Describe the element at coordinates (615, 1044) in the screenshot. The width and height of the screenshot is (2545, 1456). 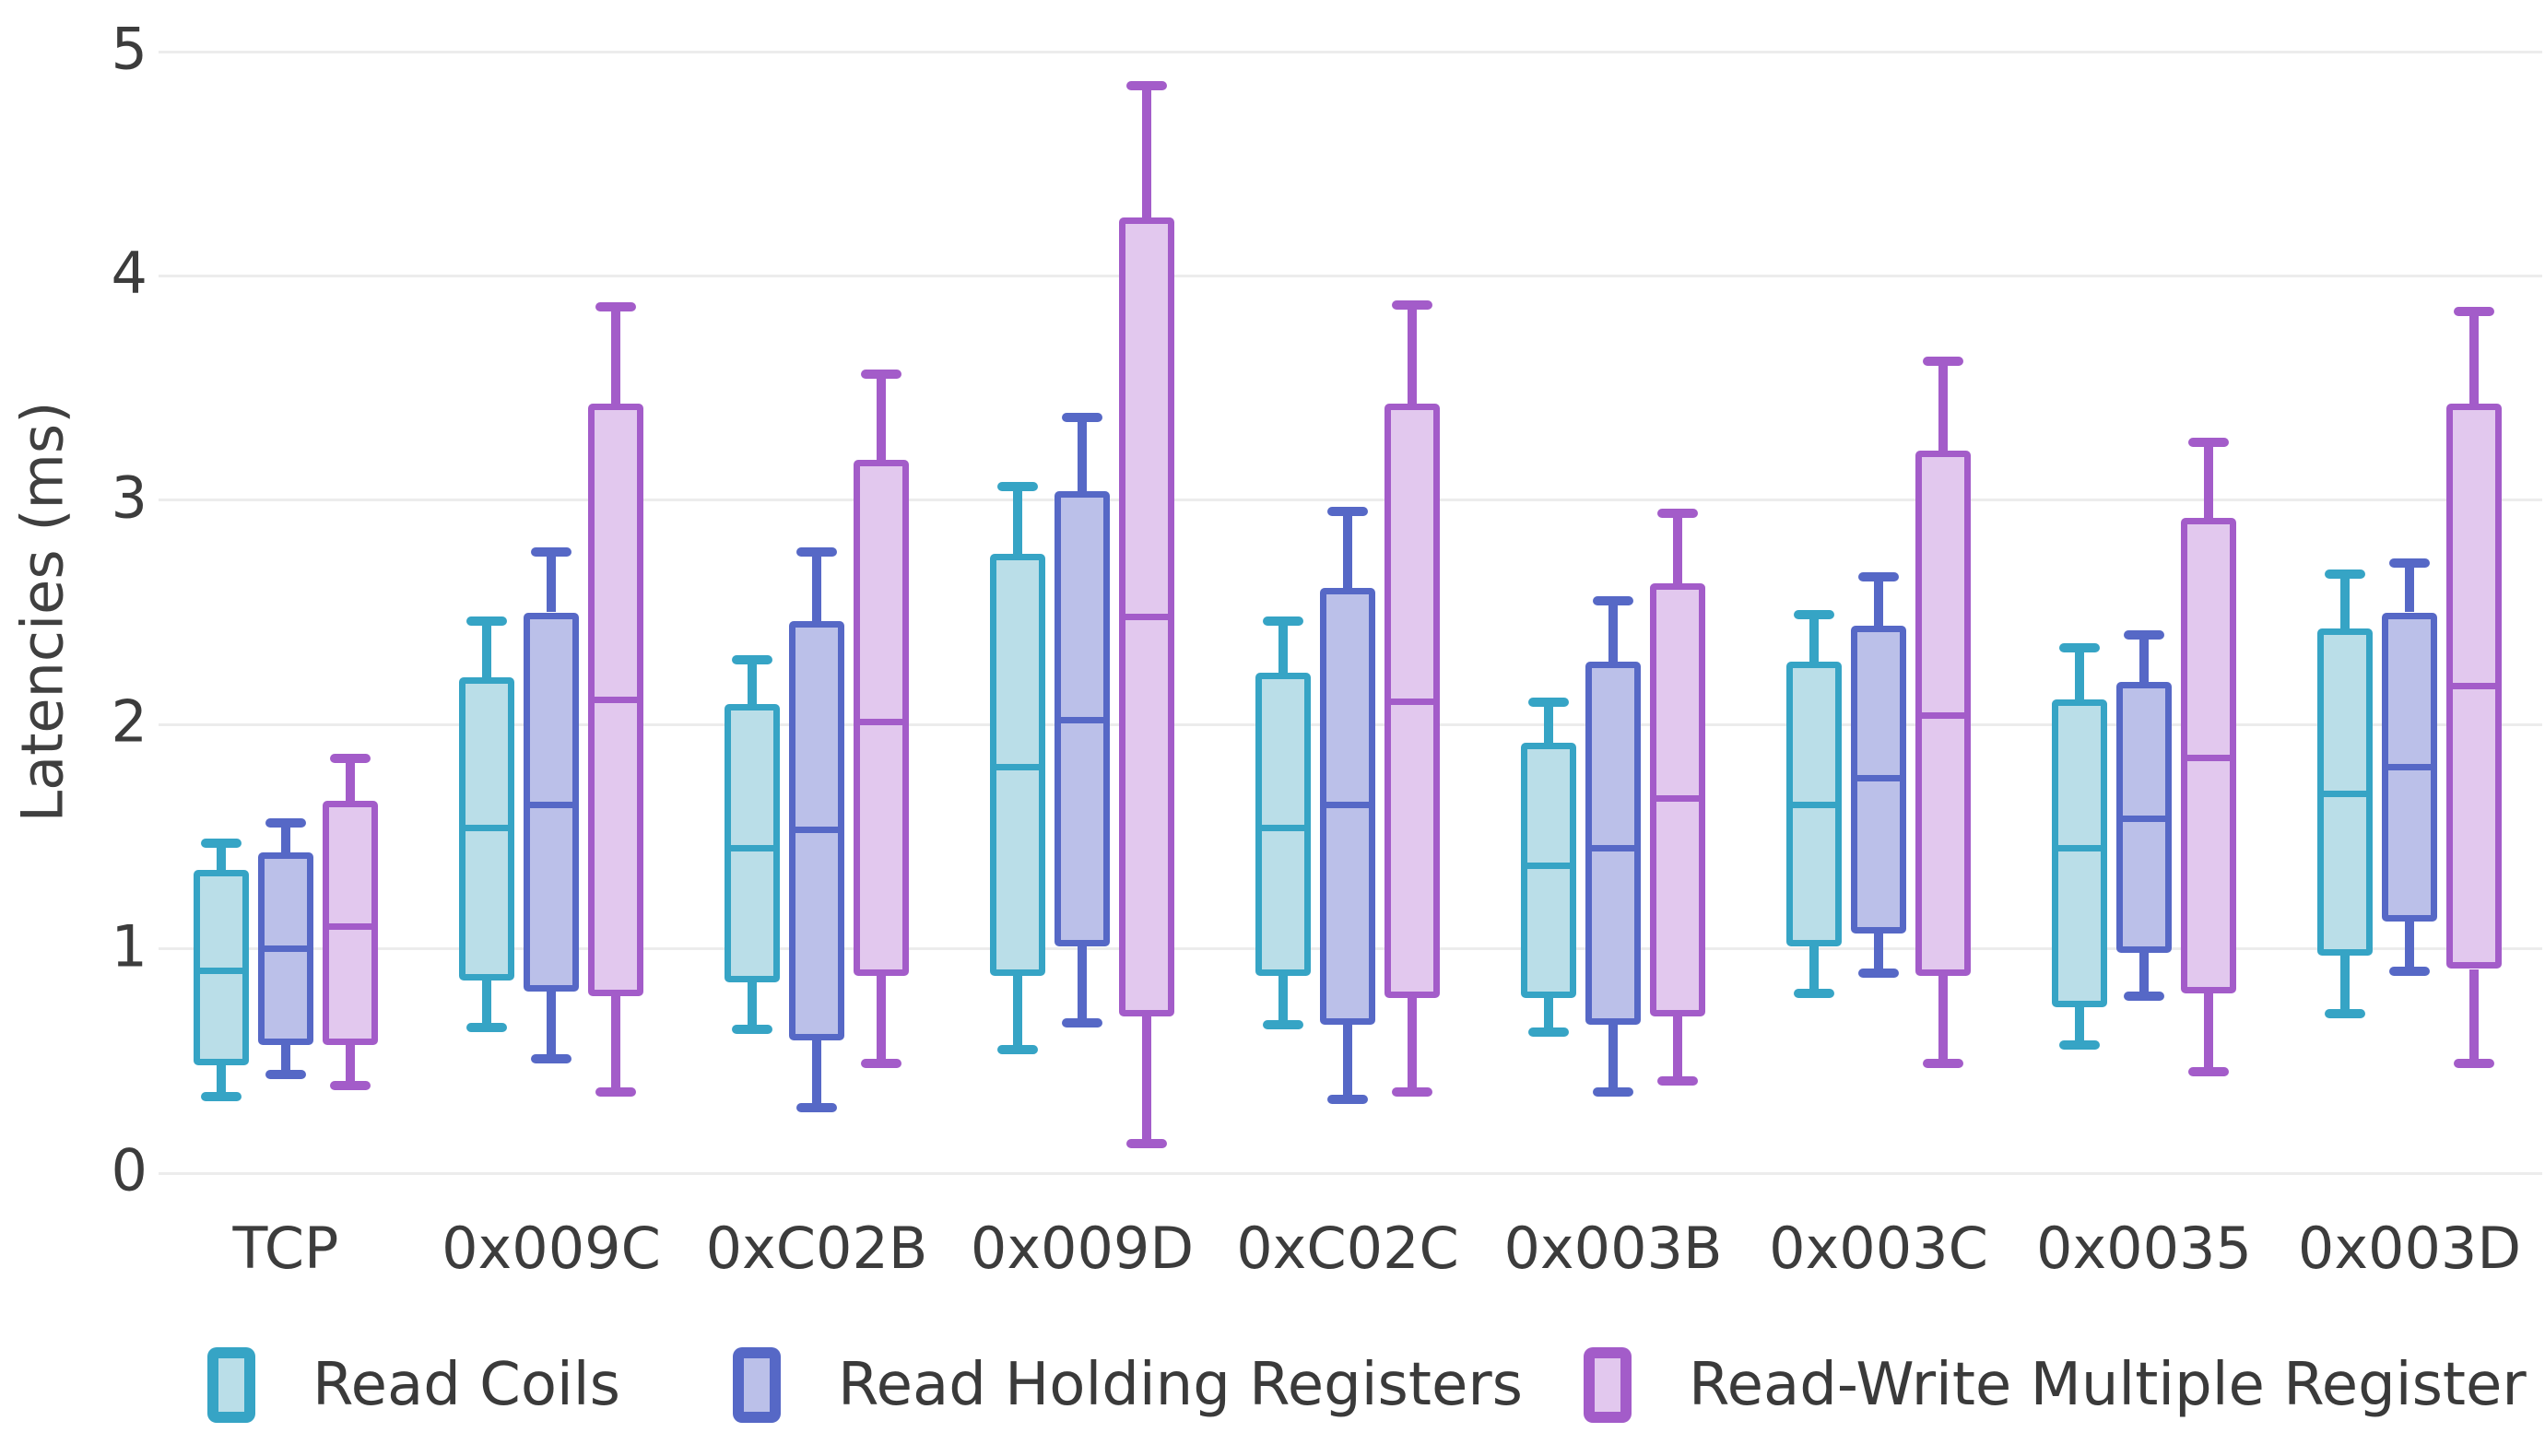
I see `whisker-lower-read-write-multiple-register-0x009c` at that location.